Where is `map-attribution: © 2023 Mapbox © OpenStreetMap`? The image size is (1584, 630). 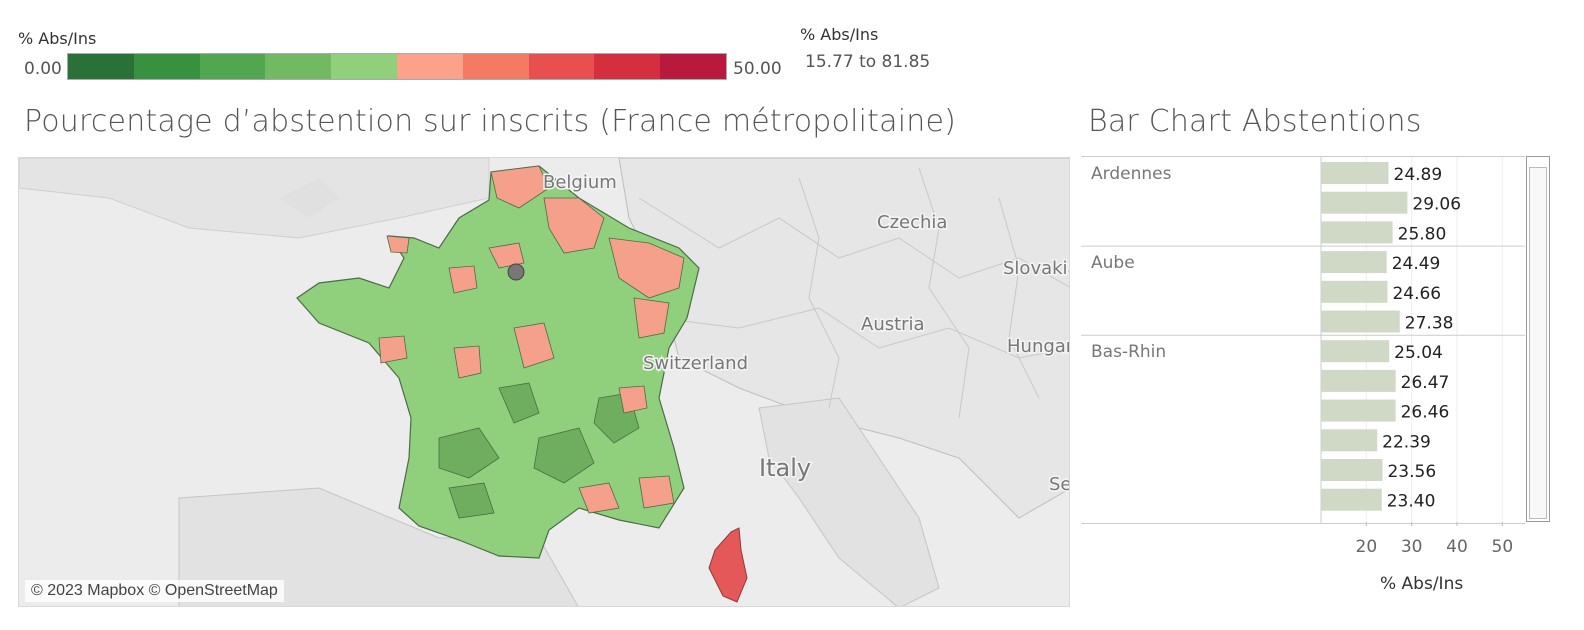 map-attribution: © 2023 Mapbox © OpenStreetMap is located at coordinates (154, 591).